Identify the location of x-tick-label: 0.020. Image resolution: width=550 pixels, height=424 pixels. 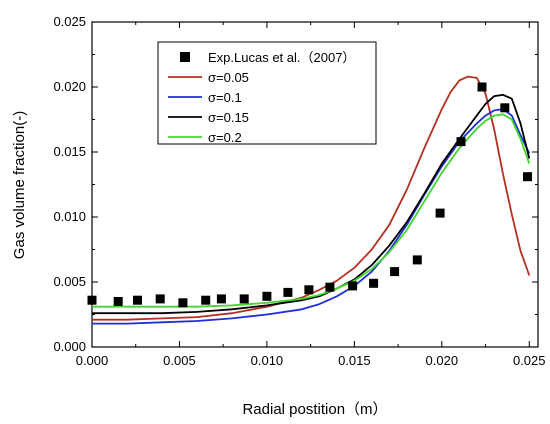
(442, 360).